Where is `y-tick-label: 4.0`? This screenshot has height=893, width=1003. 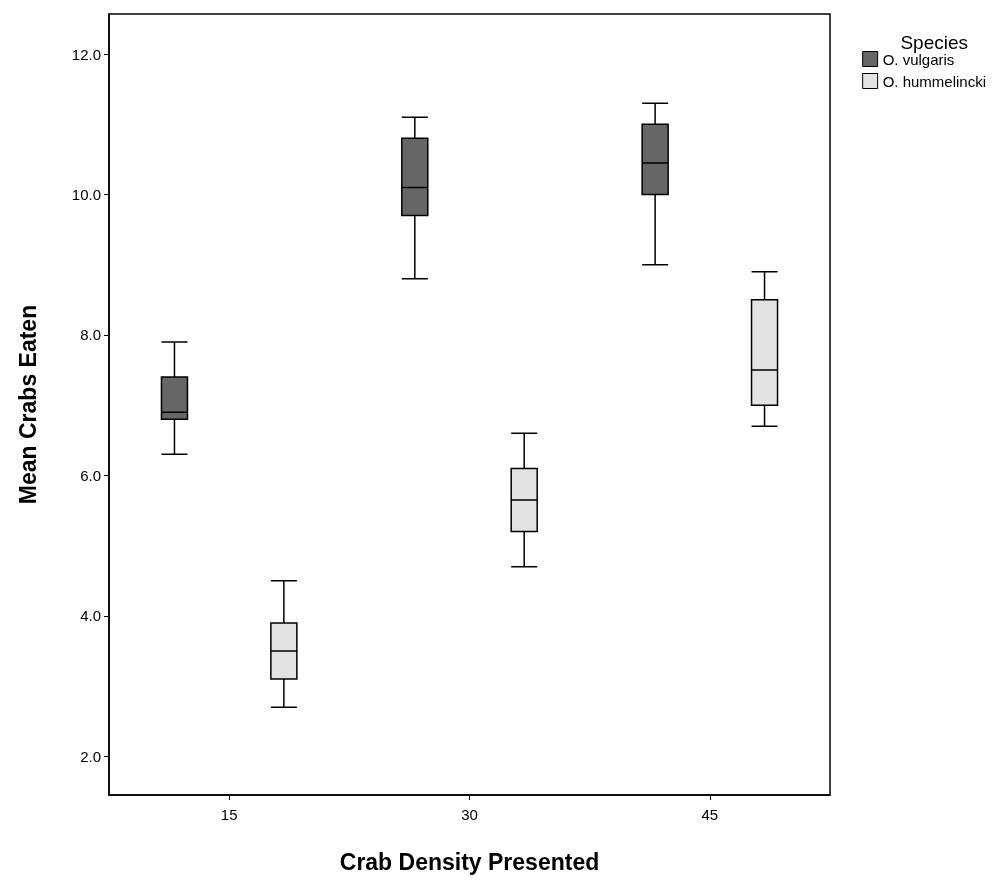 y-tick-label: 4.0 is located at coordinates (90, 616).